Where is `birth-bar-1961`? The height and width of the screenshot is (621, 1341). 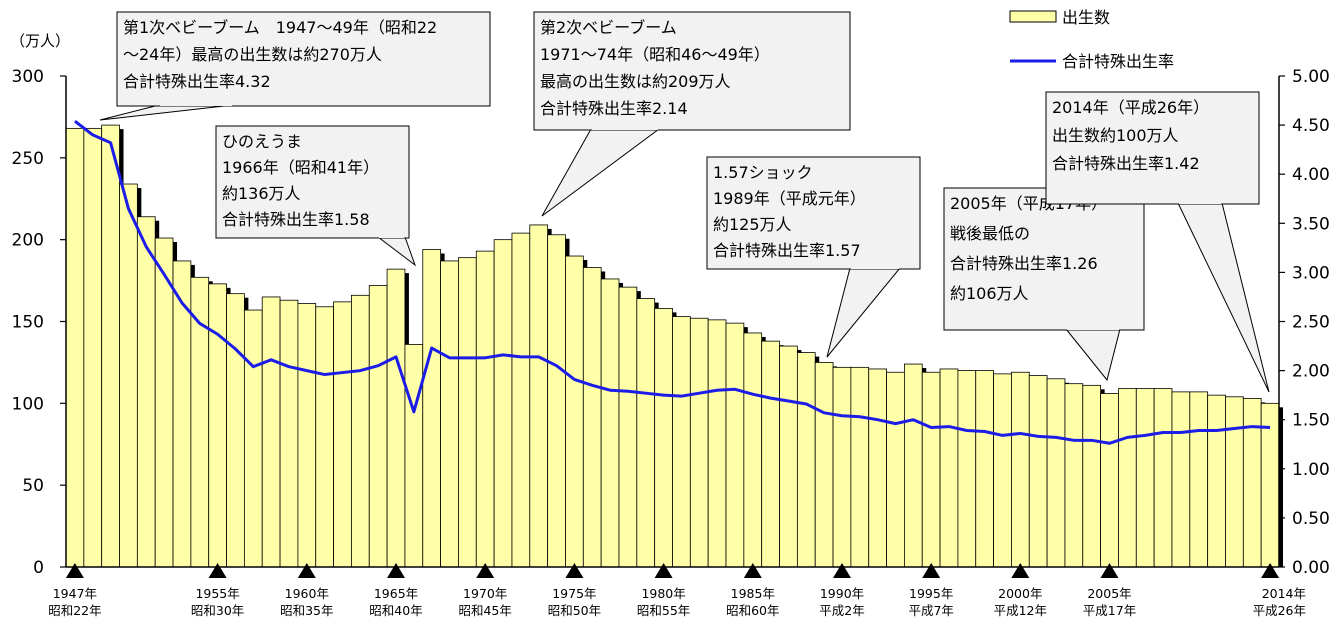 birth-bar-1961 is located at coordinates (324, 437).